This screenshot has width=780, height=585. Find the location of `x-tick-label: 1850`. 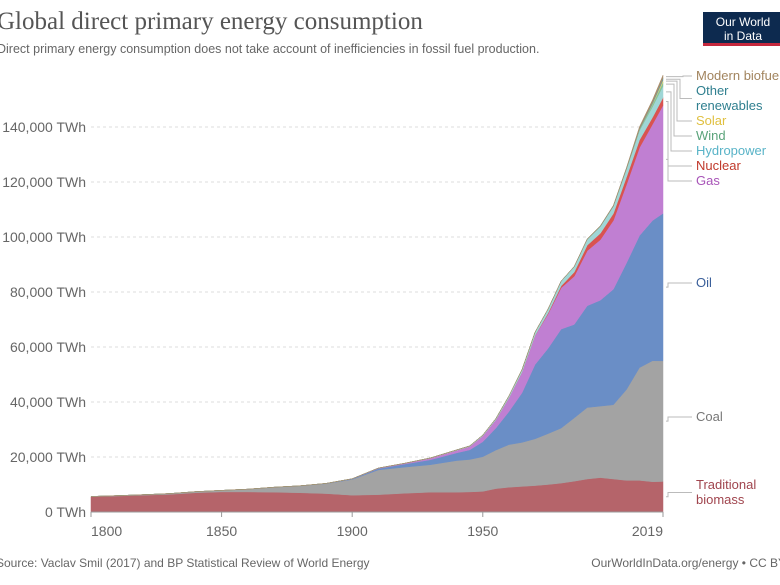

x-tick-label: 1850 is located at coordinates (221, 531).